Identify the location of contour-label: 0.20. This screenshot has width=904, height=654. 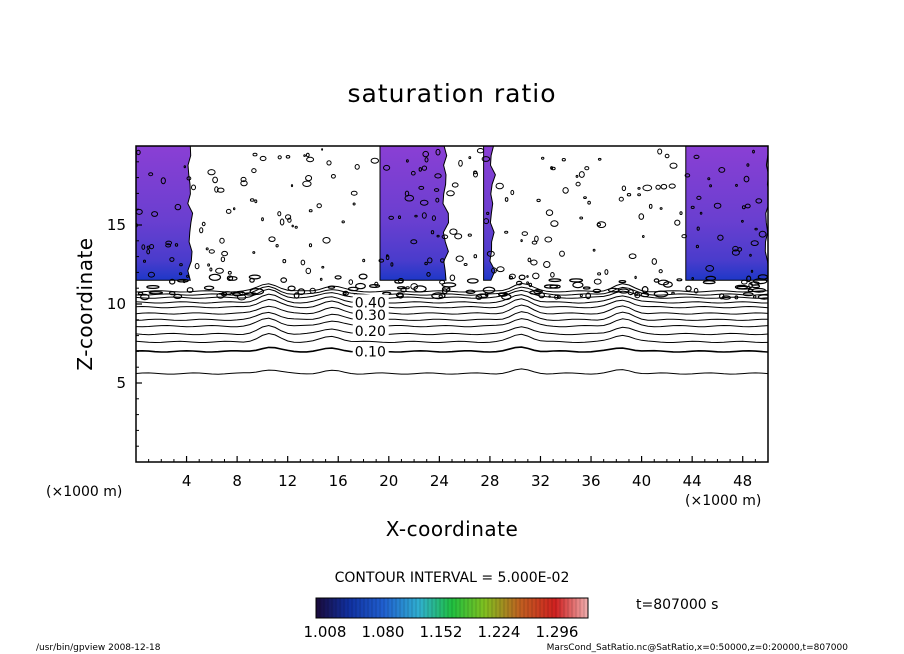
(370, 332).